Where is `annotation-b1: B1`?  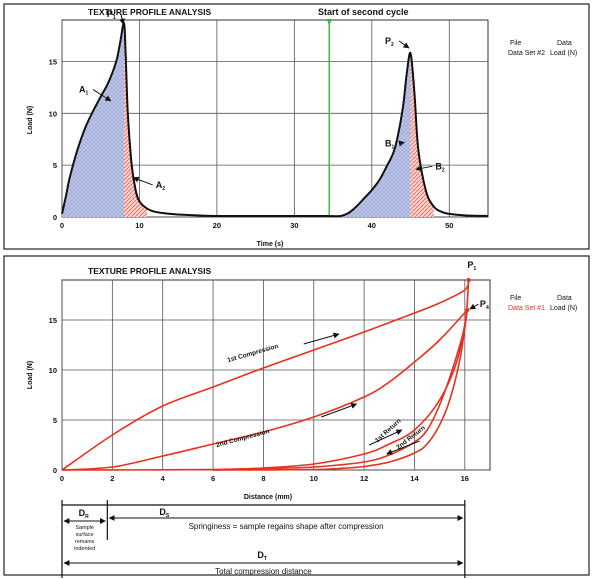
annotation-b1: B1 is located at coordinates (390, 144).